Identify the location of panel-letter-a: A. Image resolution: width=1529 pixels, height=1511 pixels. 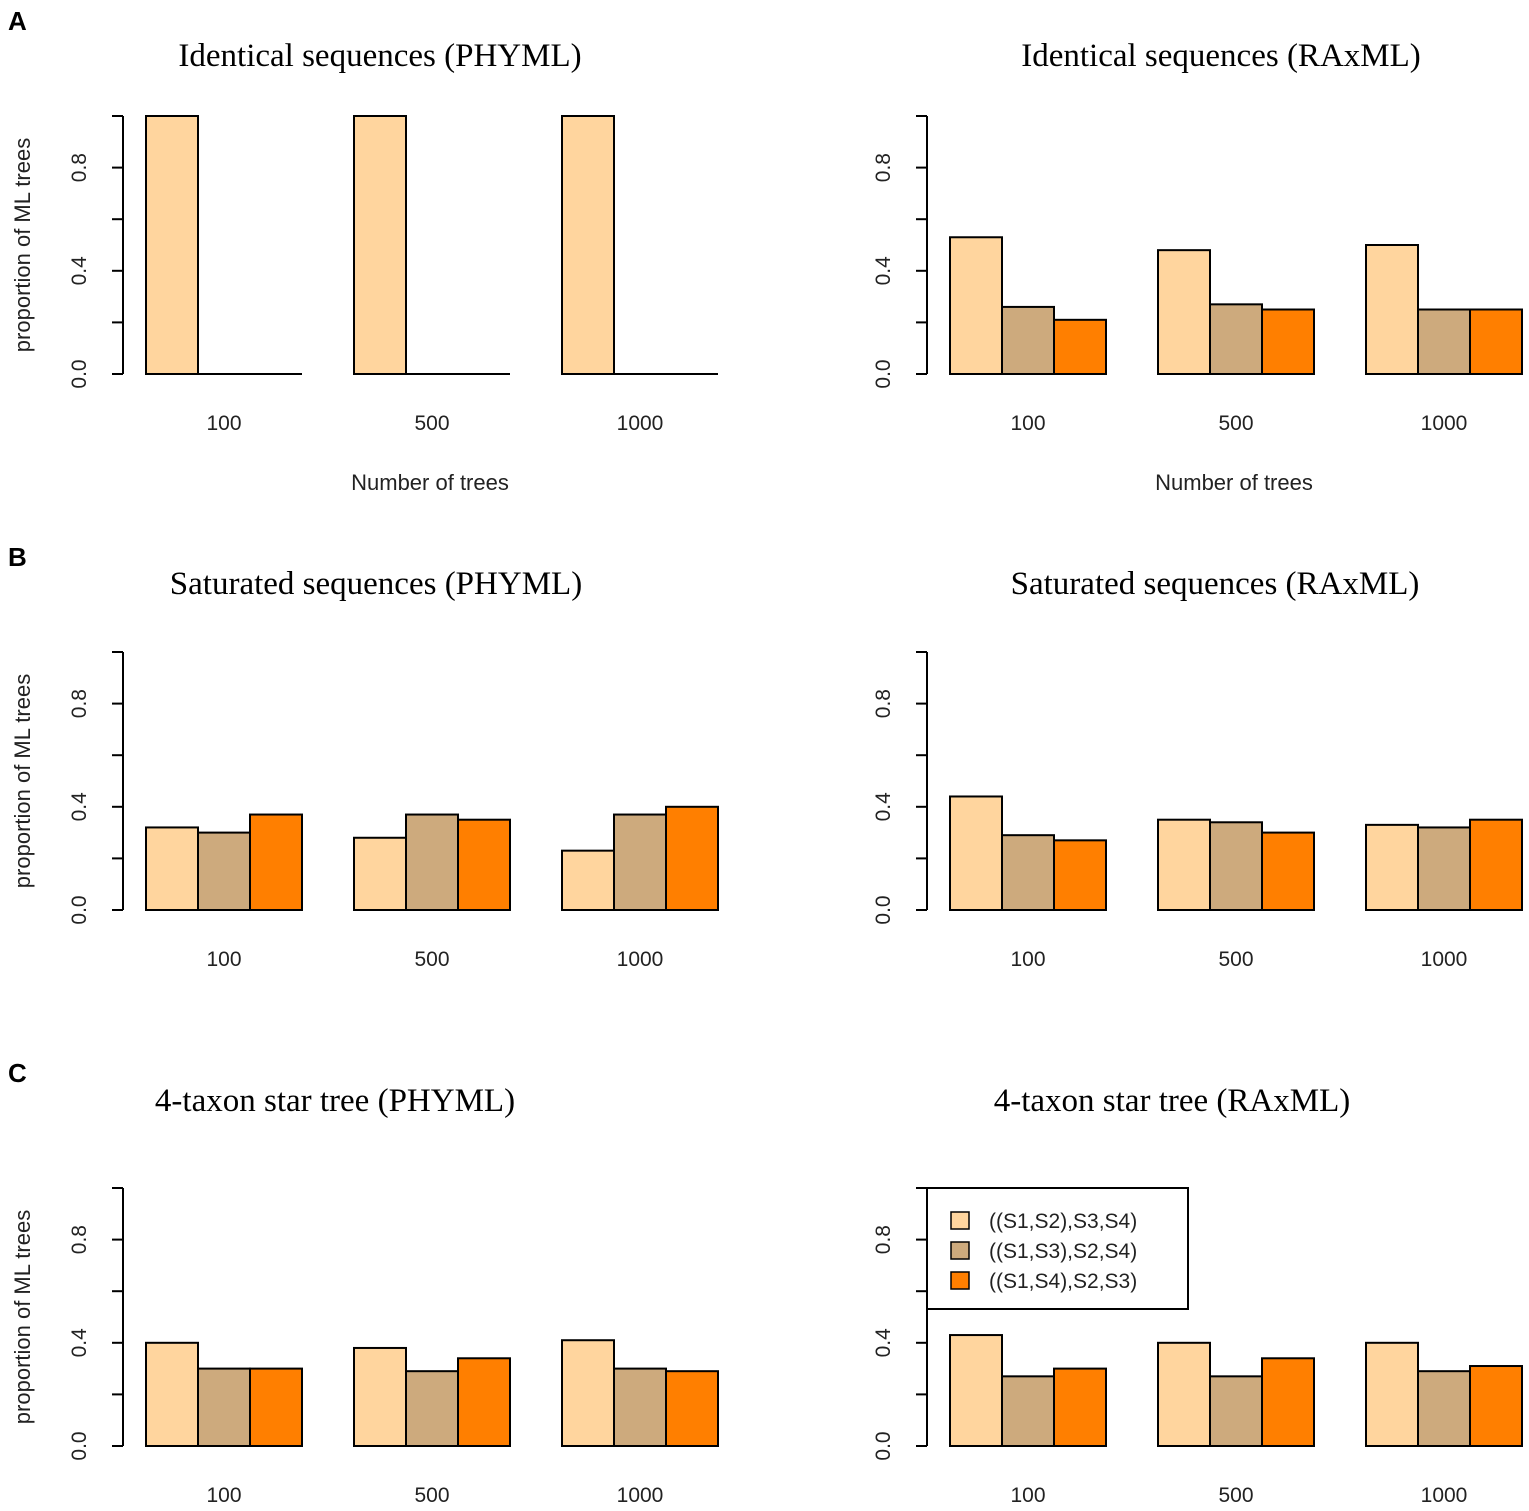
(17, 21).